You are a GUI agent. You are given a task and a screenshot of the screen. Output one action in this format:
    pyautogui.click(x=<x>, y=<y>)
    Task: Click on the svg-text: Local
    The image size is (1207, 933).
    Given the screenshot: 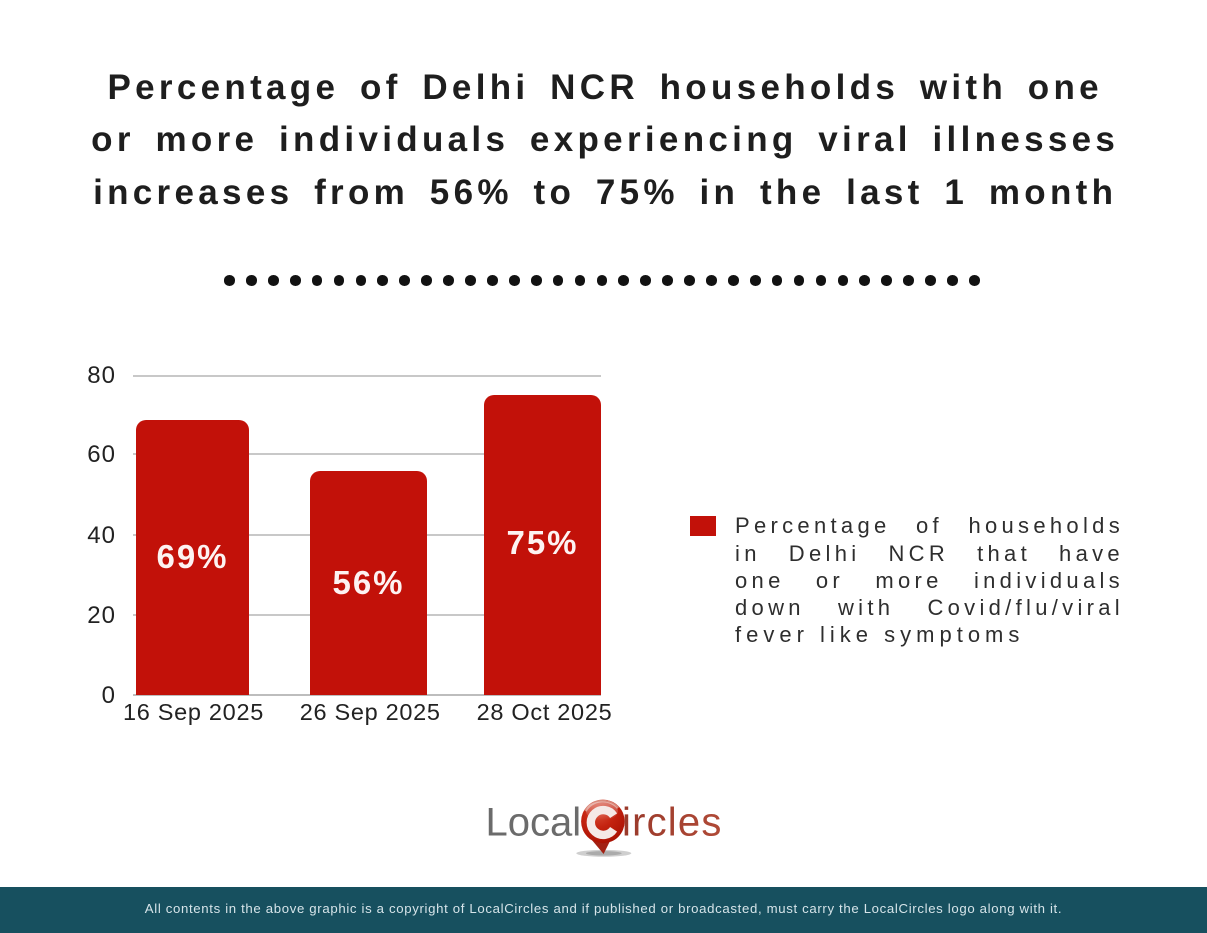 What is the action you would take?
    pyautogui.click(x=534, y=823)
    